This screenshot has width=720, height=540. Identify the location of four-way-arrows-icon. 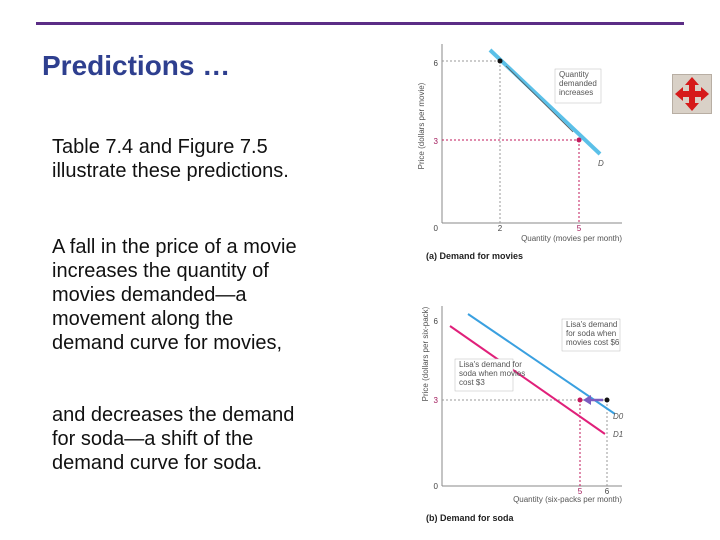
(692, 94).